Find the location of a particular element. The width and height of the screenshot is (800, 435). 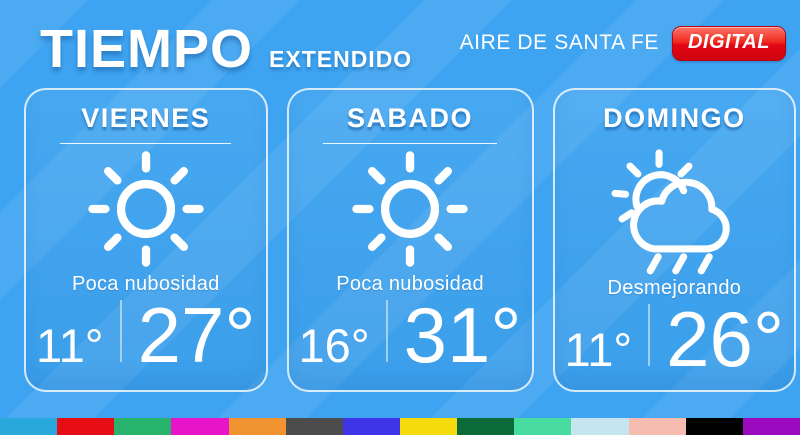

temp-min: 16° is located at coordinates (334, 345).